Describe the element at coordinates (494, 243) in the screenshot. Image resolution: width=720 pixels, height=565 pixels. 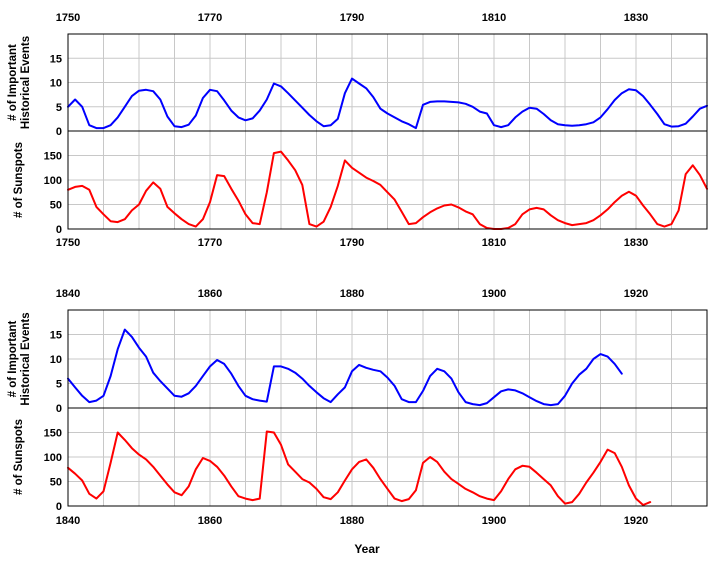
I see `x-tick-label: 1810` at that location.